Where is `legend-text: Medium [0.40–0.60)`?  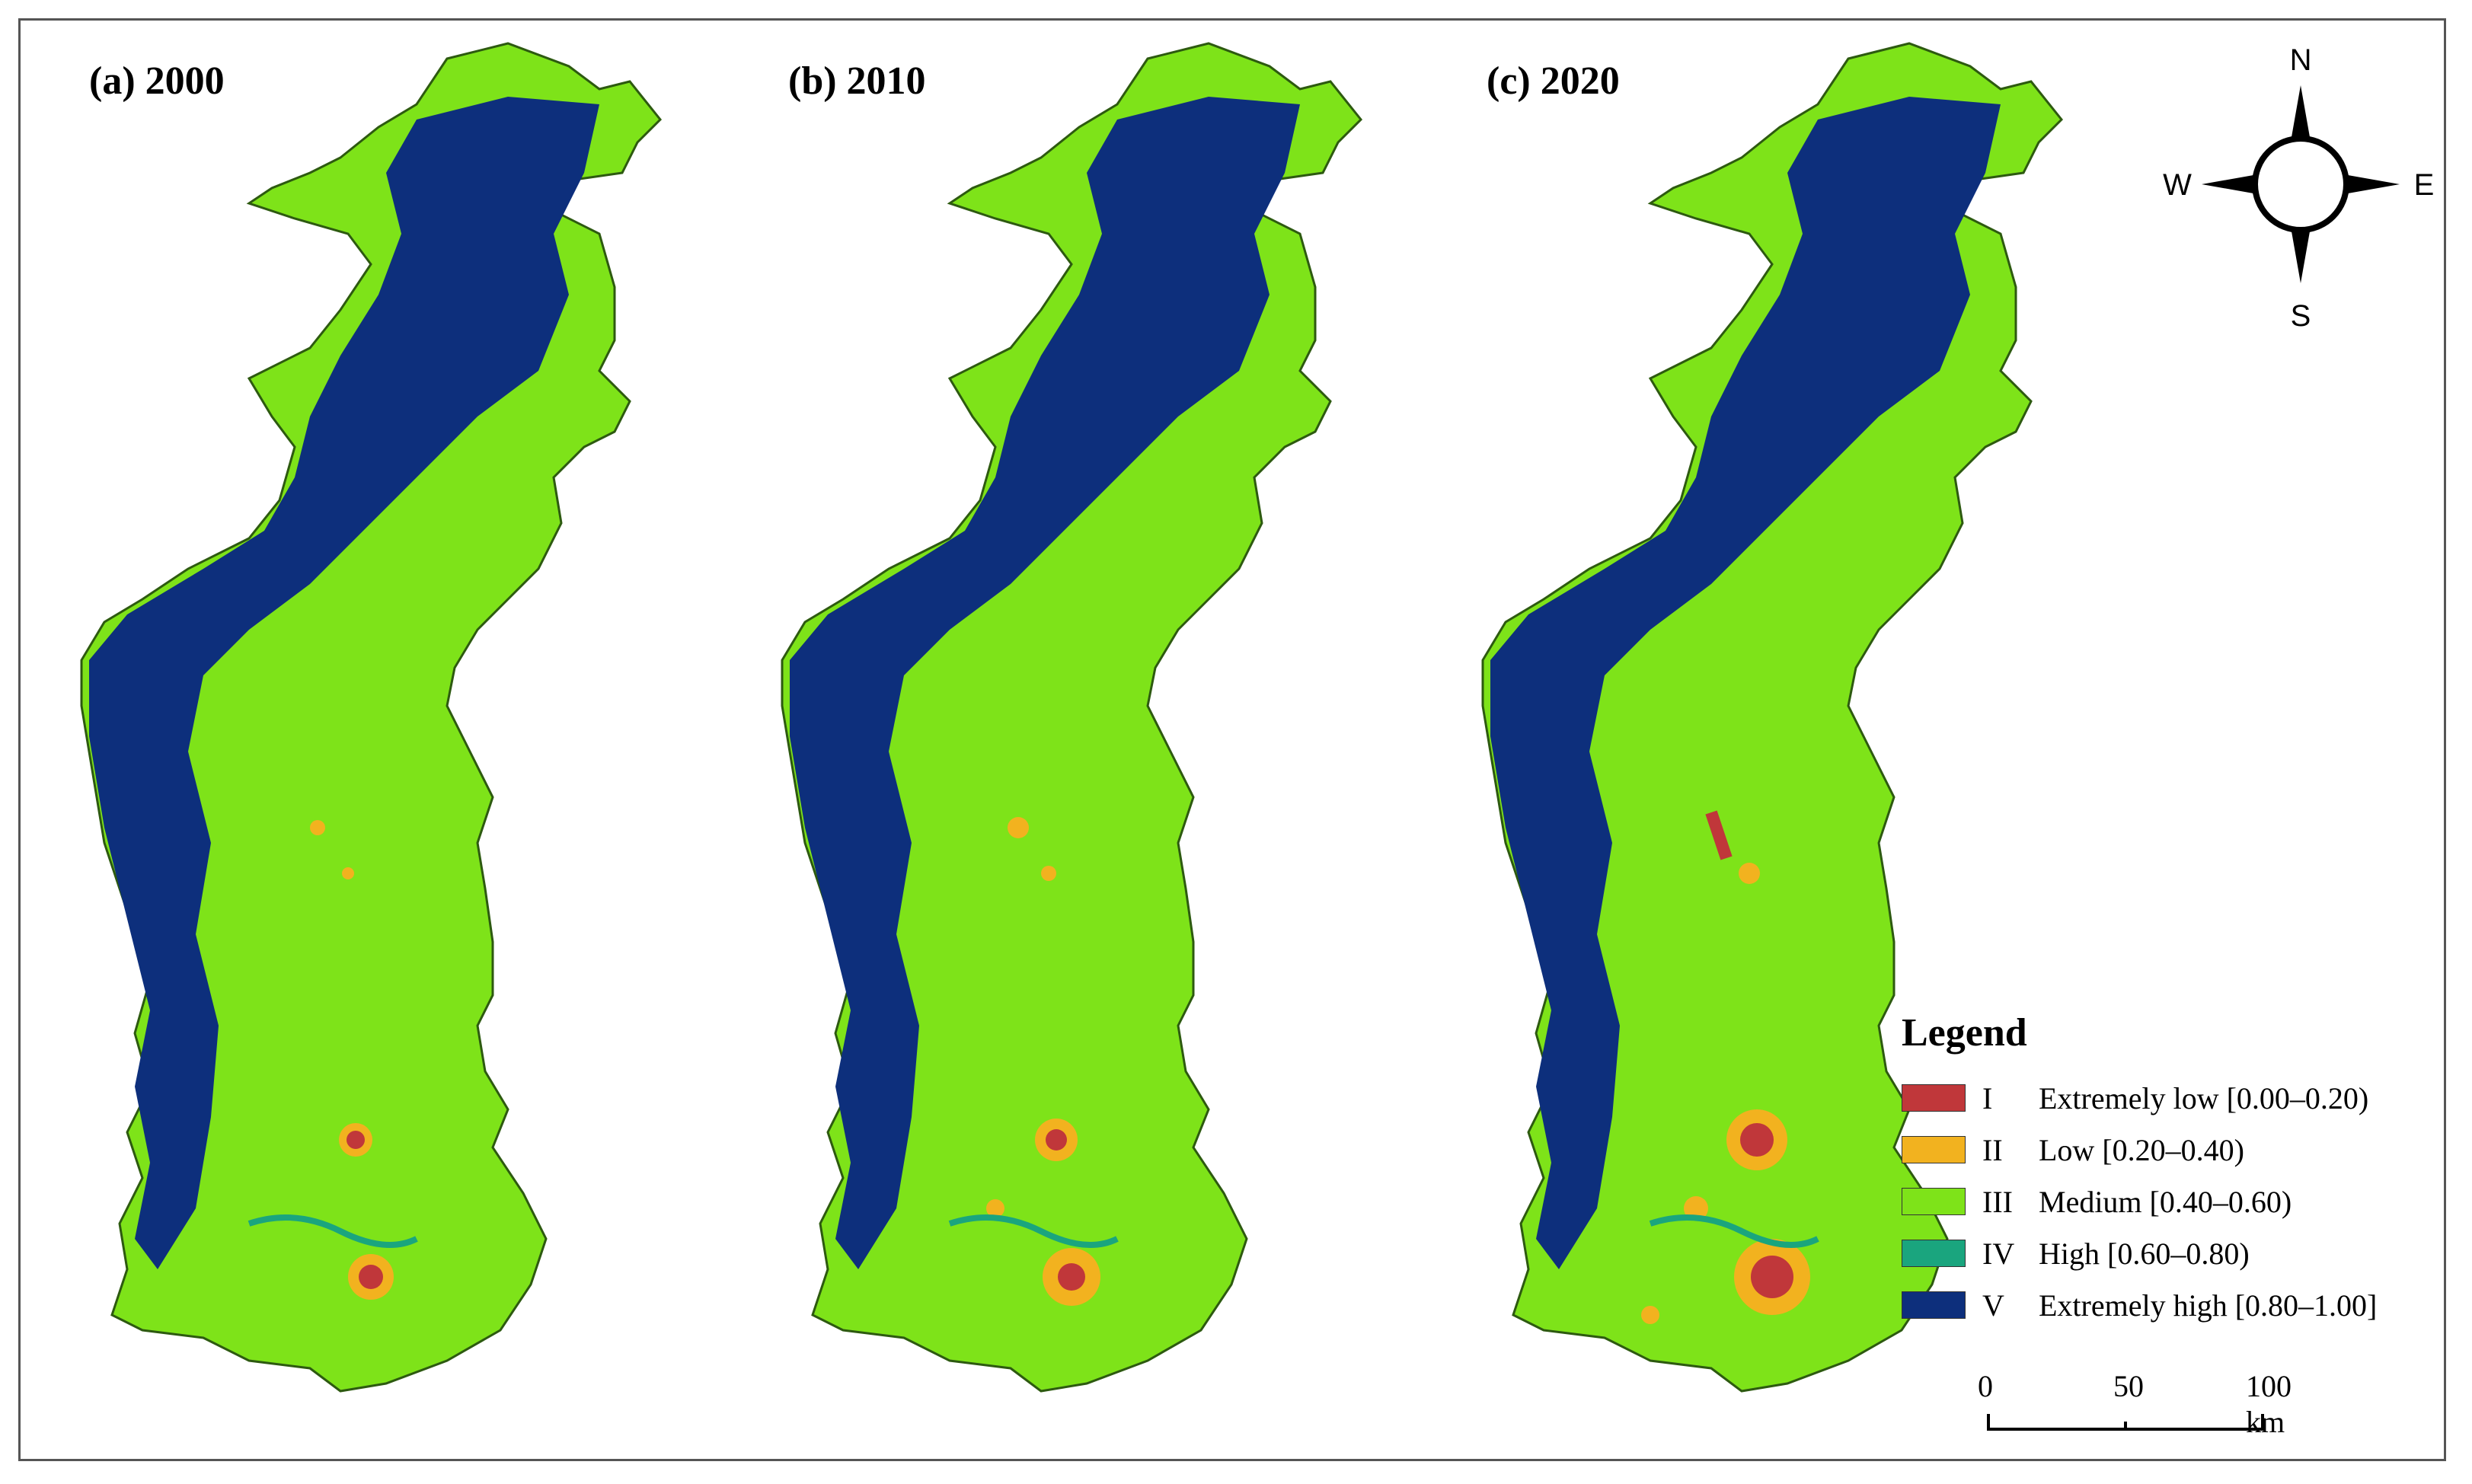
legend-text: Medium [0.40–0.60) is located at coordinates (2165, 1201).